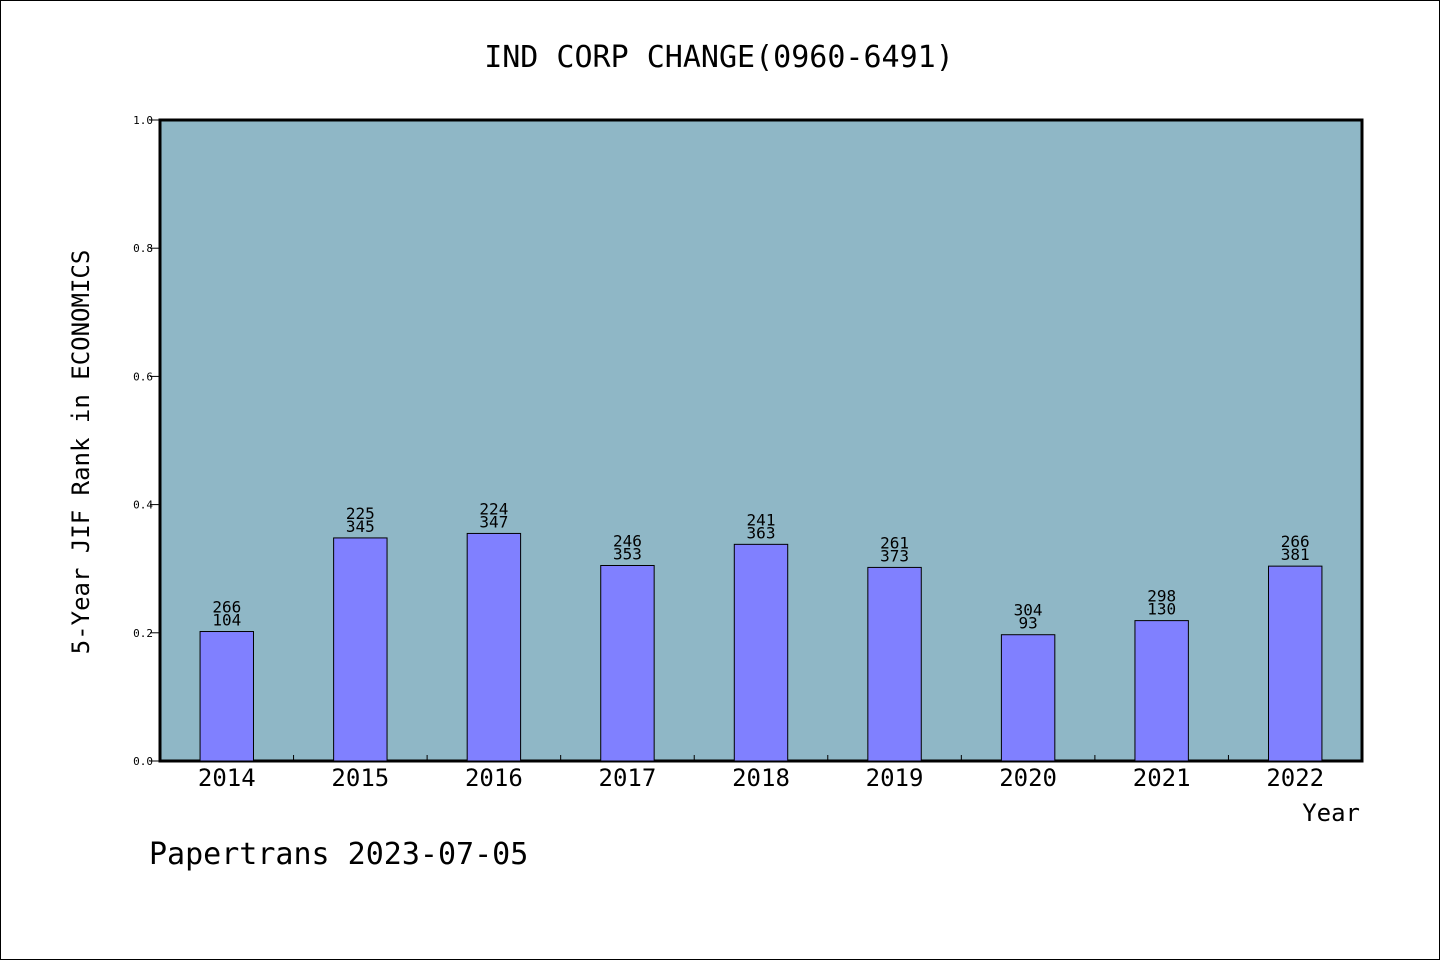  I want to click on footer-credit: Papertrans 2023-07-05, so click(338, 854).